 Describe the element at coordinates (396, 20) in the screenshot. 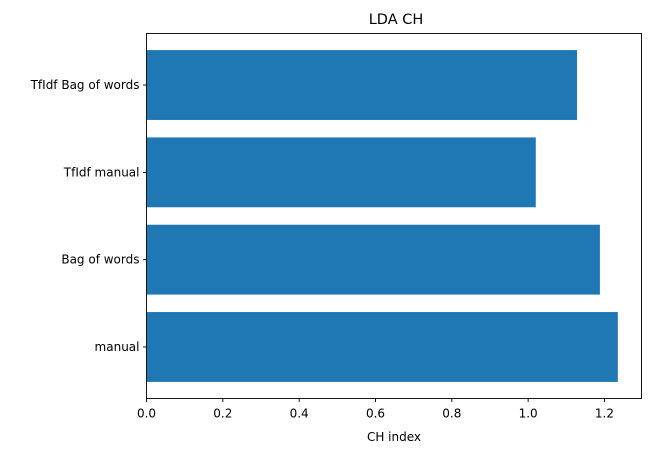

I see `chart-title: LDA CH` at that location.